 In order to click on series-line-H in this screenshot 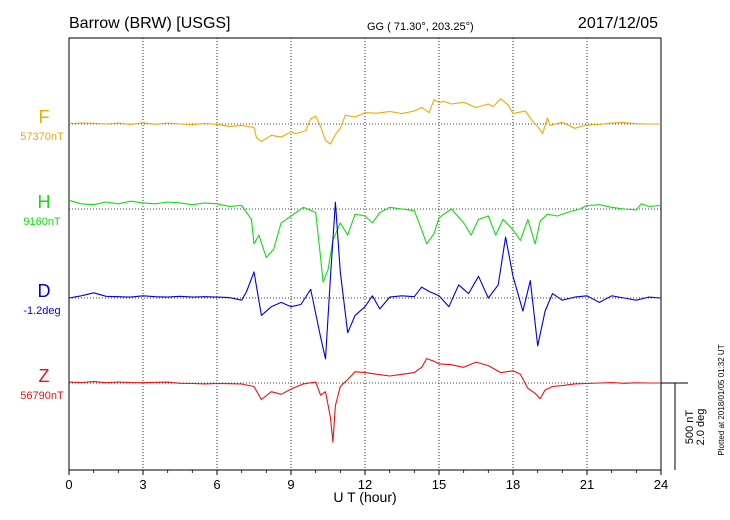, I will do `click(365, 241)`.